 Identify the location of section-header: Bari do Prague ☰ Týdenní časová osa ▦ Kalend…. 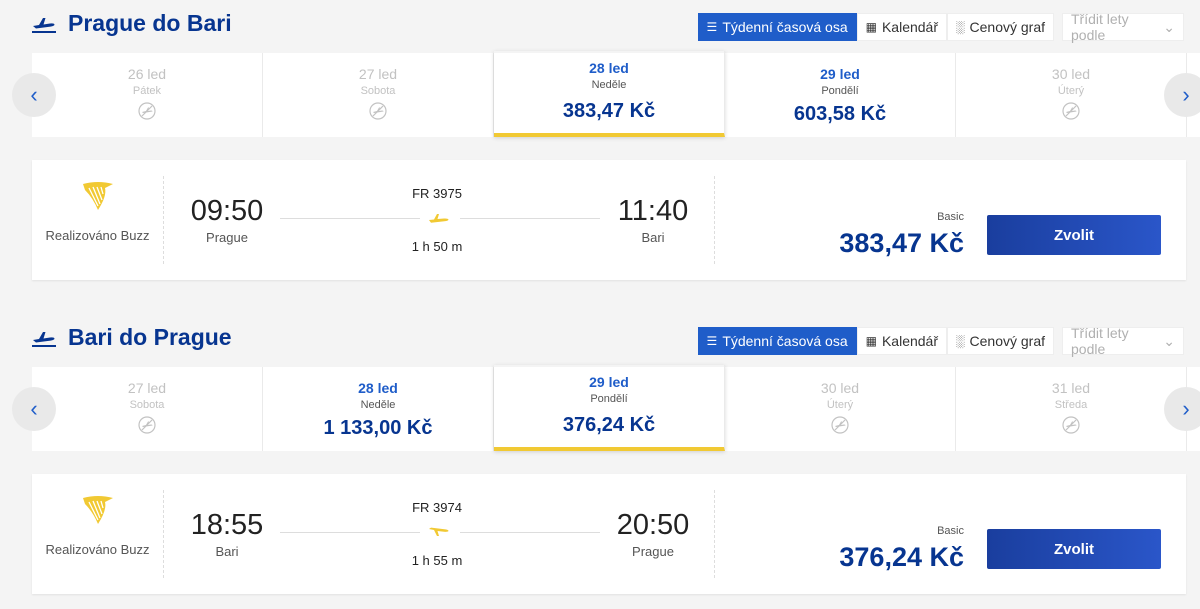
(616, 336).